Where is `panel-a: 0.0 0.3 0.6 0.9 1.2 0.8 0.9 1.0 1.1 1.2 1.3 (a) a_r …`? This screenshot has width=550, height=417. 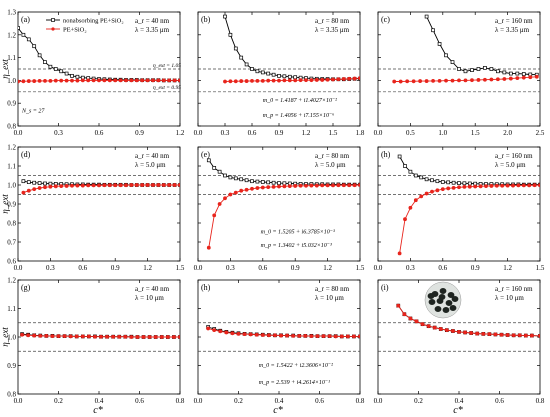 panel-a: 0.0 0.3 0.6 0.9 1.2 0.8 0.9 1.0 1.1 1.2 1.3 (a) a_r … is located at coordinates (92, 73).